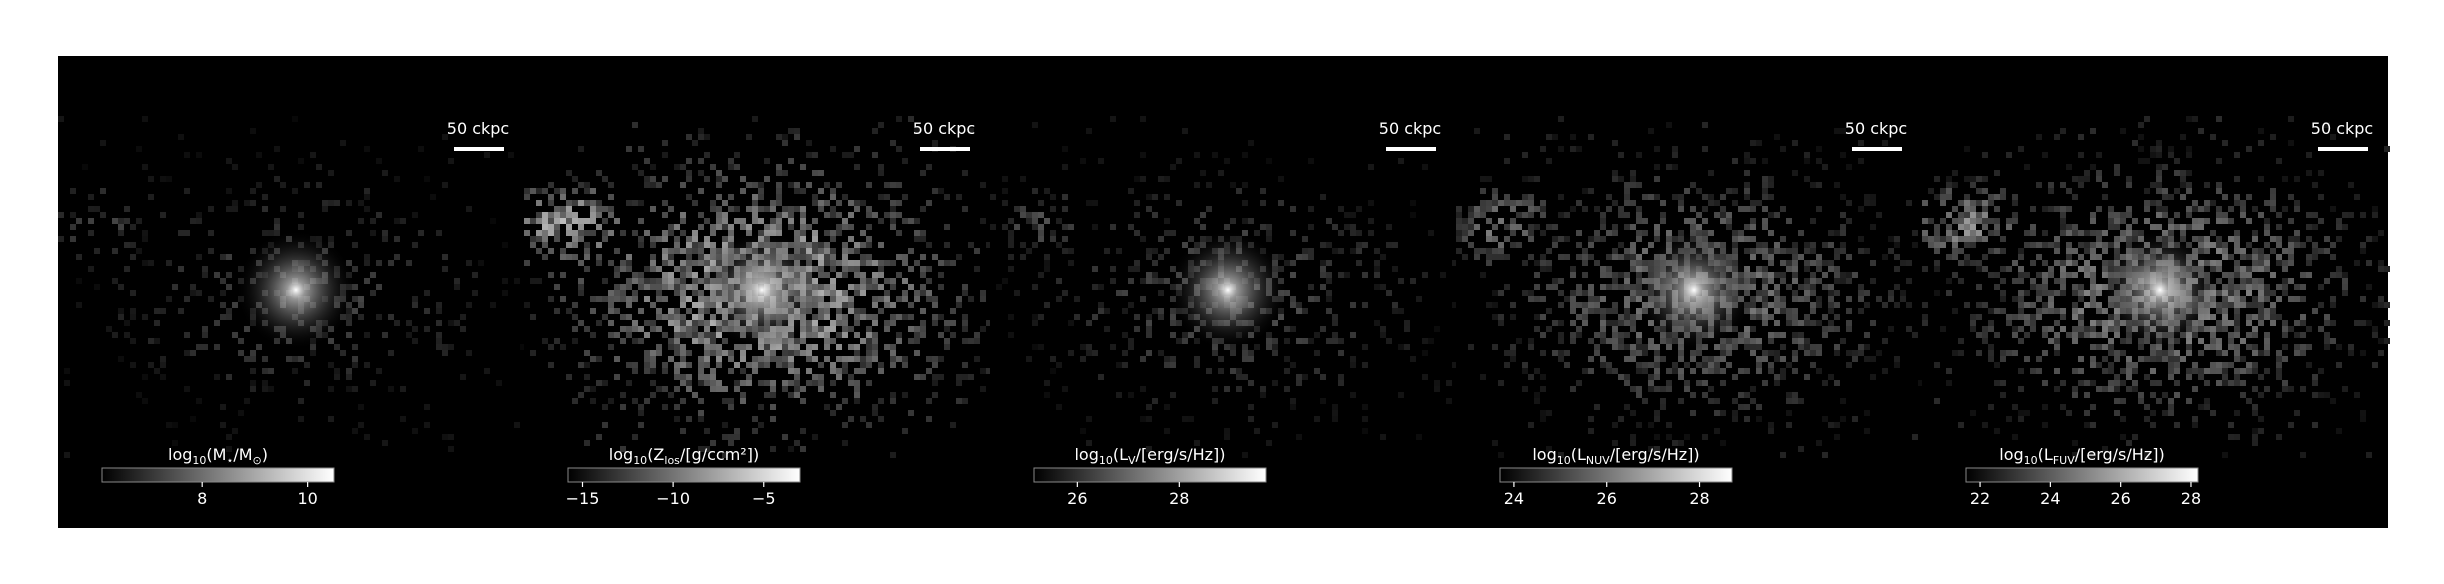  What do you see at coordinates (655, 454) in the screenshot?
I see `colorbar-label-part: (Z` at bounding box center [655, 454].